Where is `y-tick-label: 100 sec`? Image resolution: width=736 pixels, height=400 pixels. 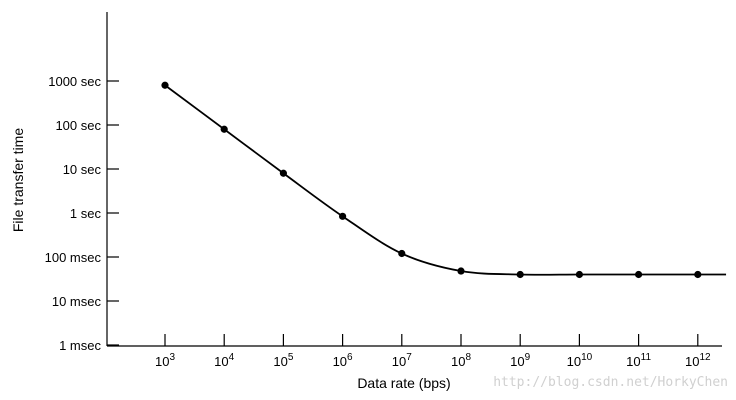 y-tick-label: 100 sec is located at coordinates (78, 125).